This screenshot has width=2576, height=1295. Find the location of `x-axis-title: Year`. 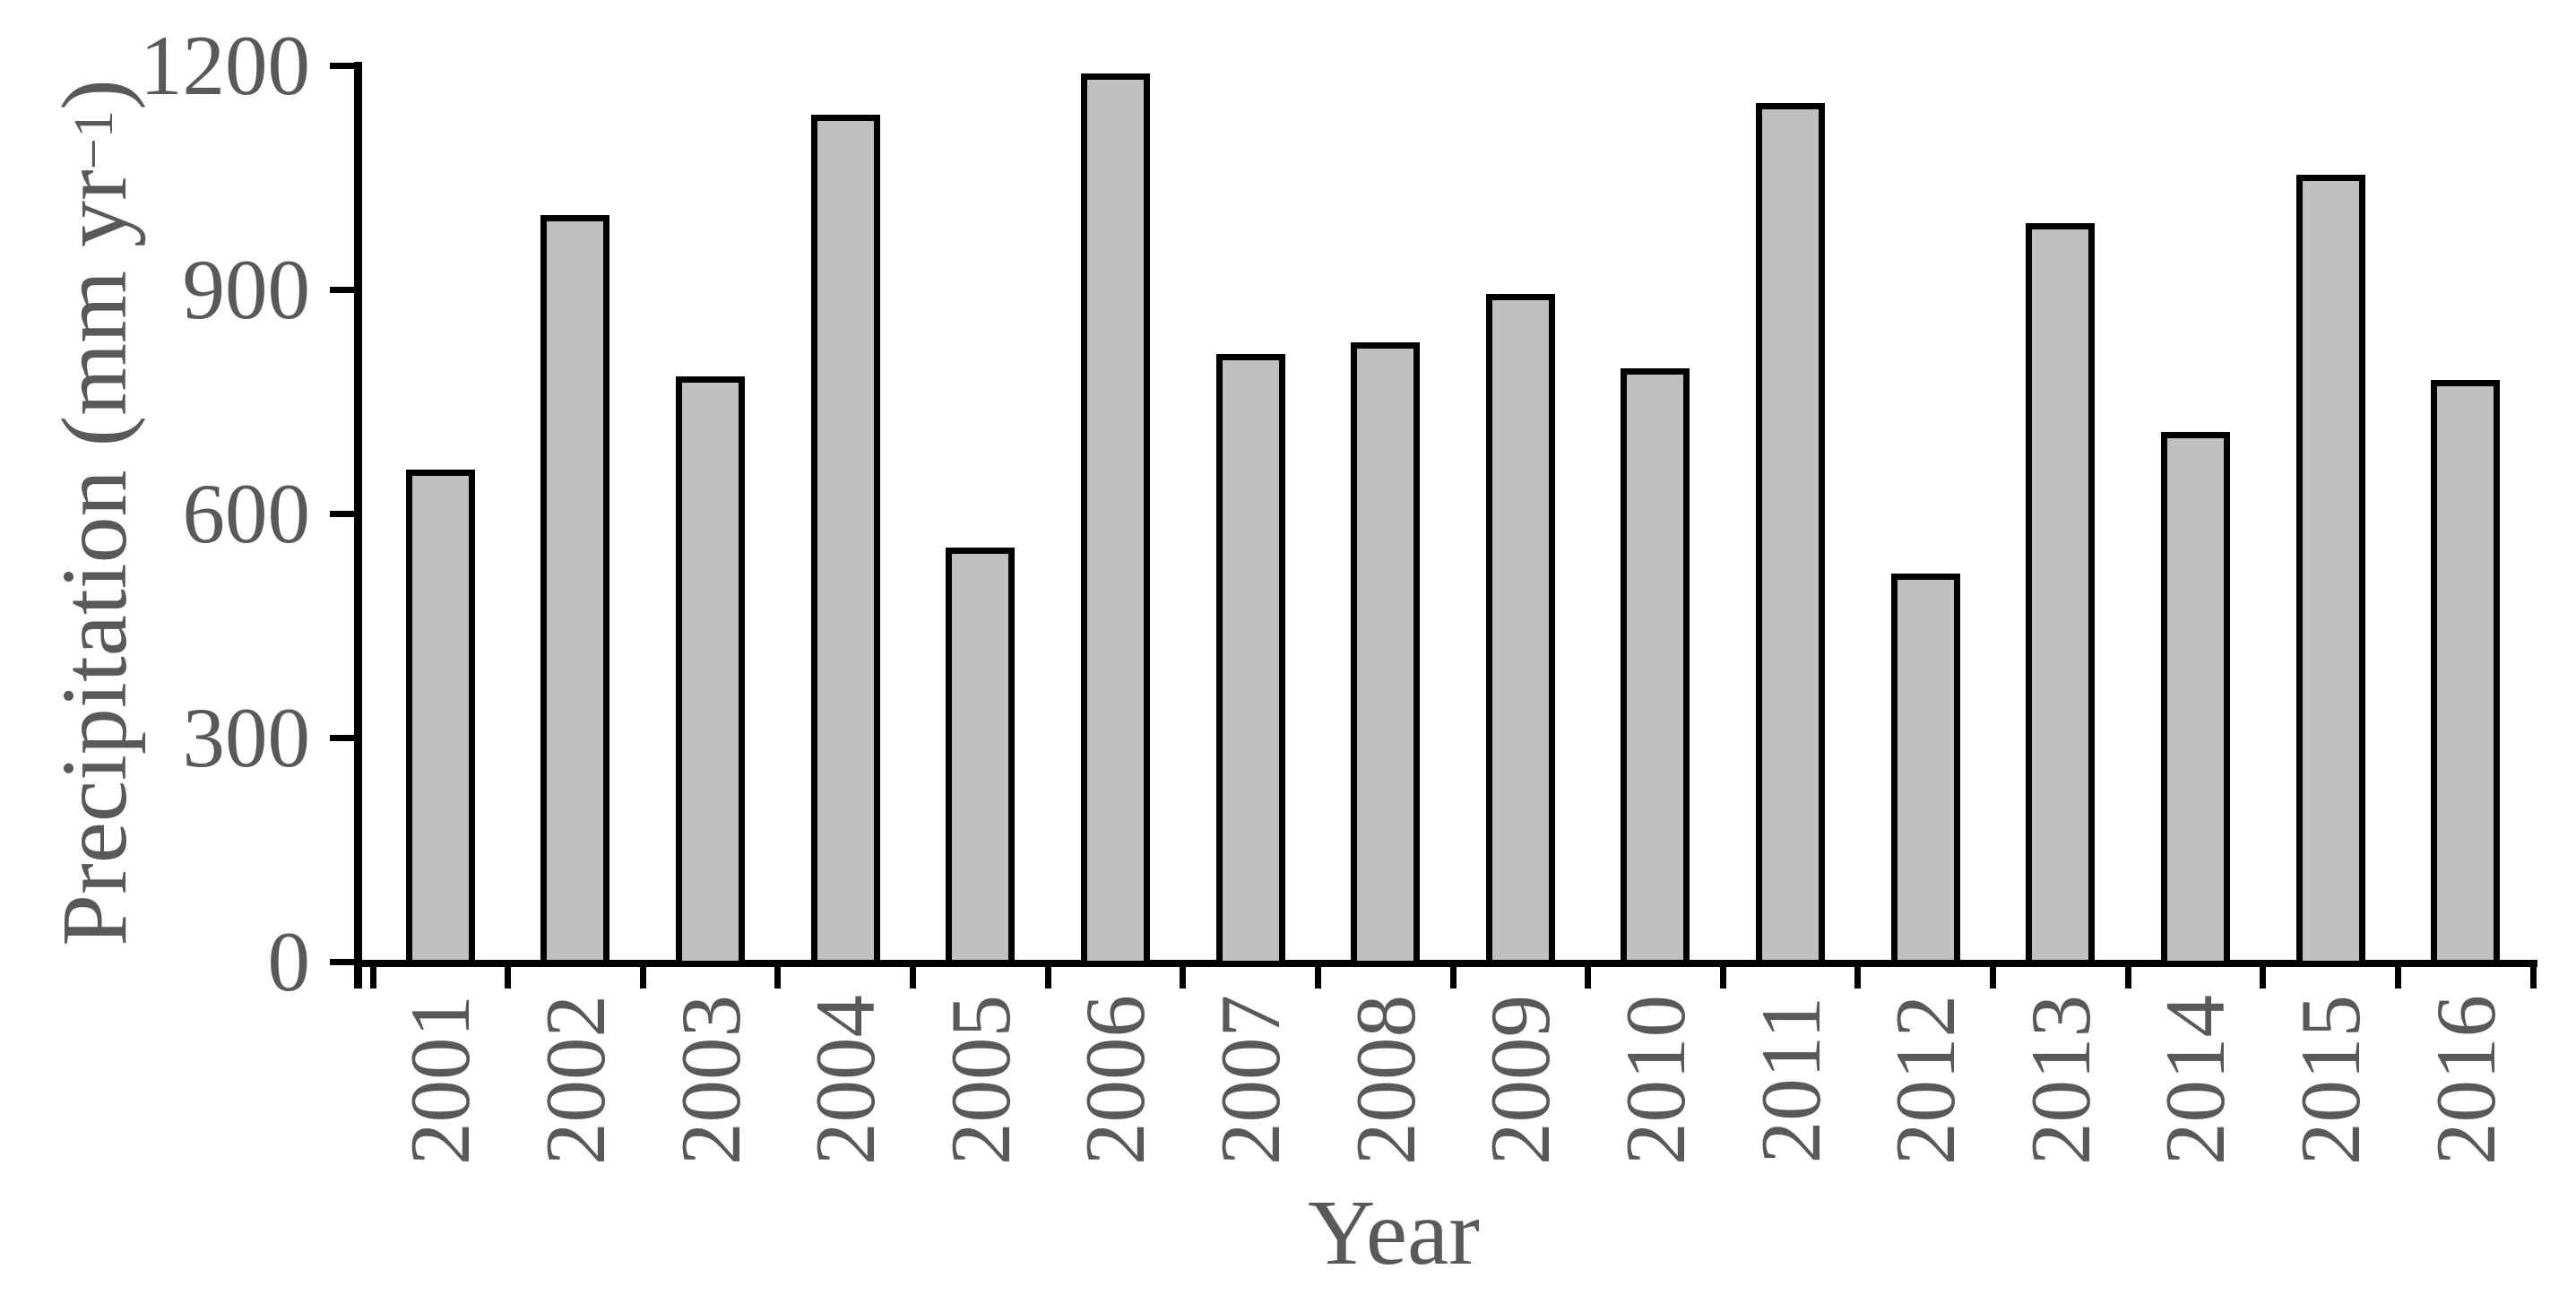

x-axis-title: Year is located at coordinates (1394, 1232).